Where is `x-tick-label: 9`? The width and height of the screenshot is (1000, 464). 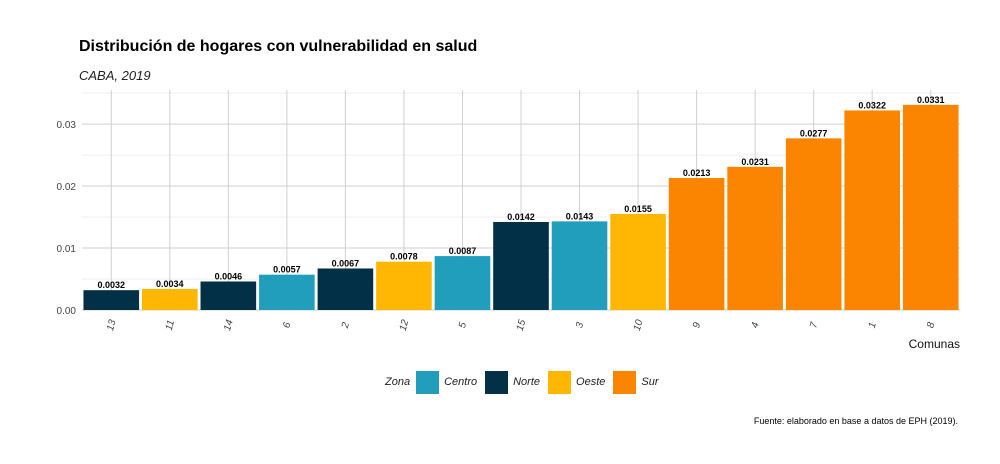
x-tick-label: 9 is located at coordinates (697, 325).